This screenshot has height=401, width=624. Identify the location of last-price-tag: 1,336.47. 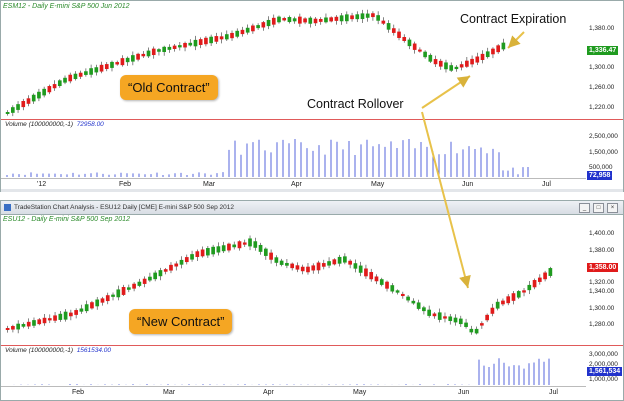
(603, 50).